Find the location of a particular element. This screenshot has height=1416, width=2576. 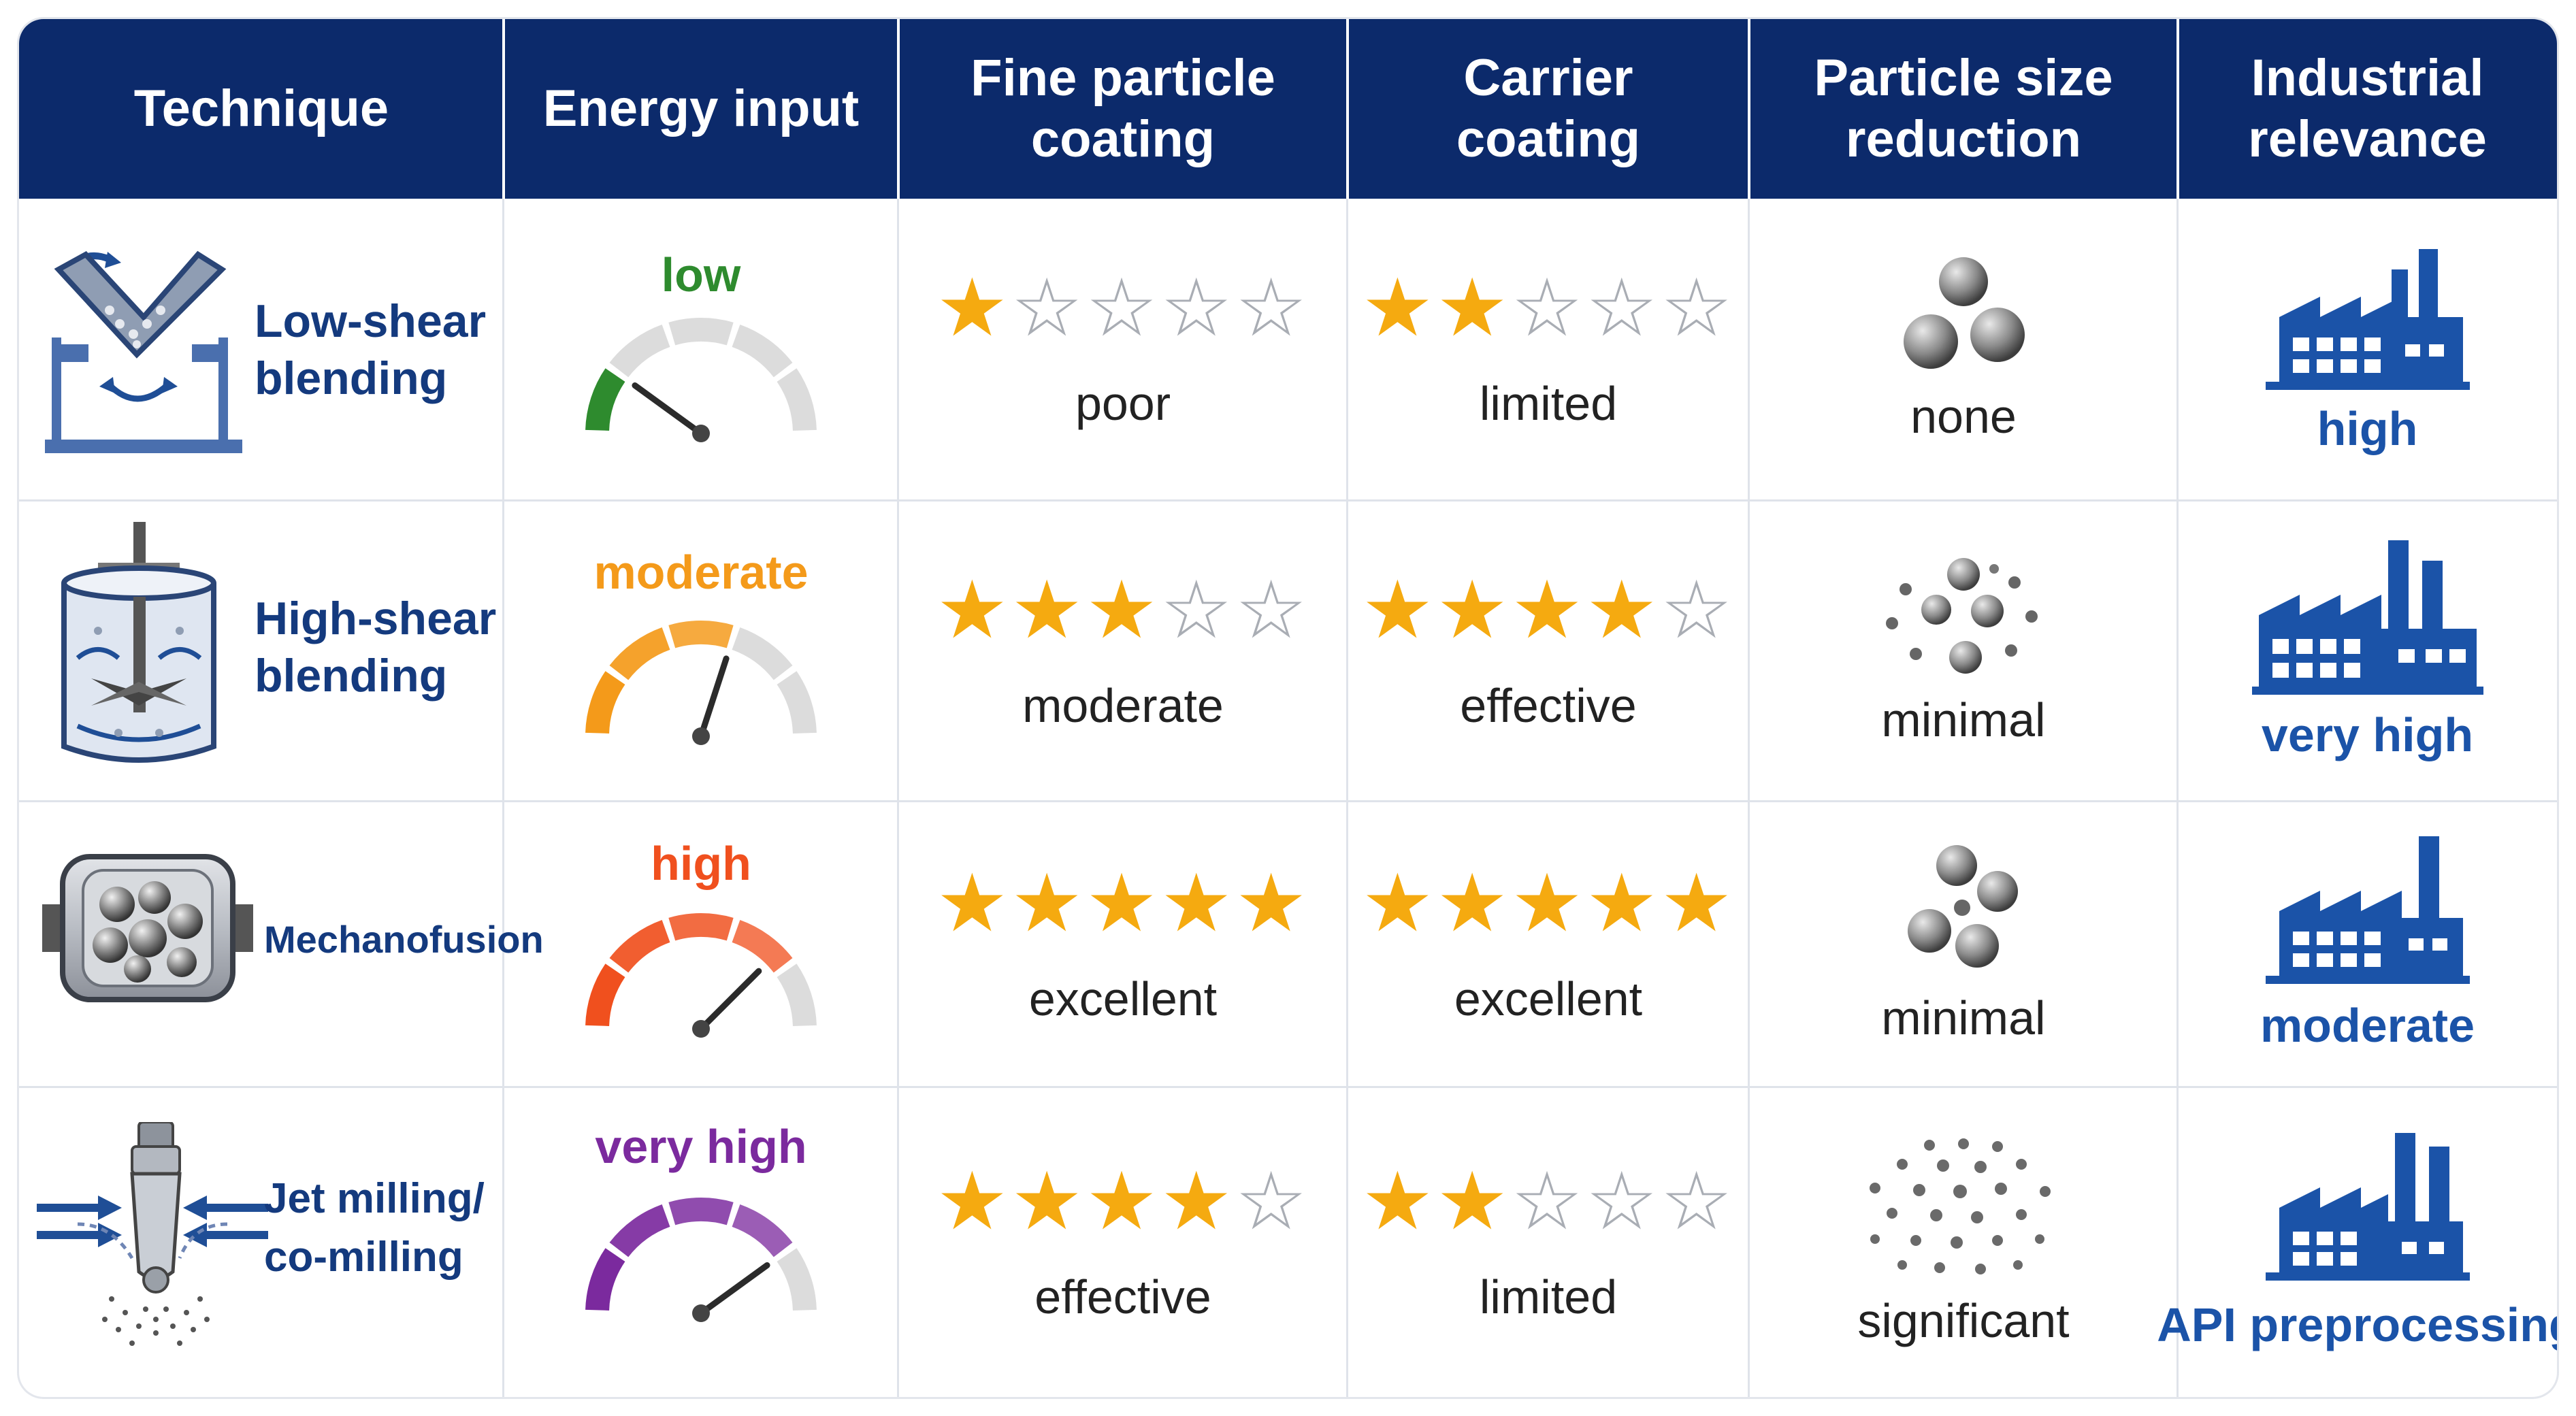

carrier-coating-cell: ★★★★★ excellent is located at coordinates (1548, 944).